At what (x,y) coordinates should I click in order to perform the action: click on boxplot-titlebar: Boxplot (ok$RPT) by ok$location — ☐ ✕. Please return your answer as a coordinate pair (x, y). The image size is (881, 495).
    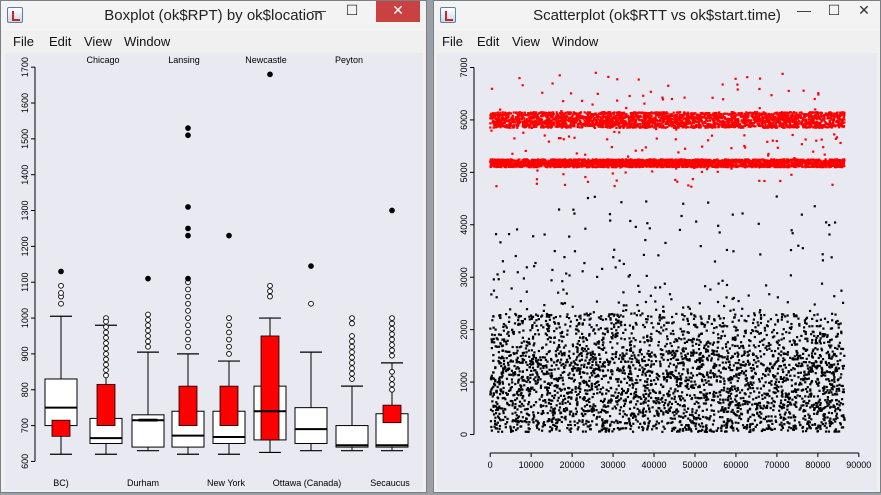
    Looking at the image, I should click on (213, 16).